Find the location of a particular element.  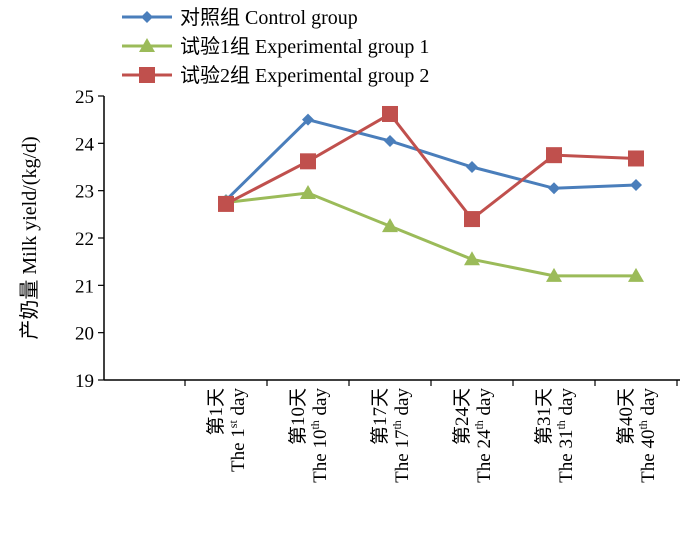

y-axis-label: 产奶量 Milk yield/(kg/d) is located at coordinates (29, 237).